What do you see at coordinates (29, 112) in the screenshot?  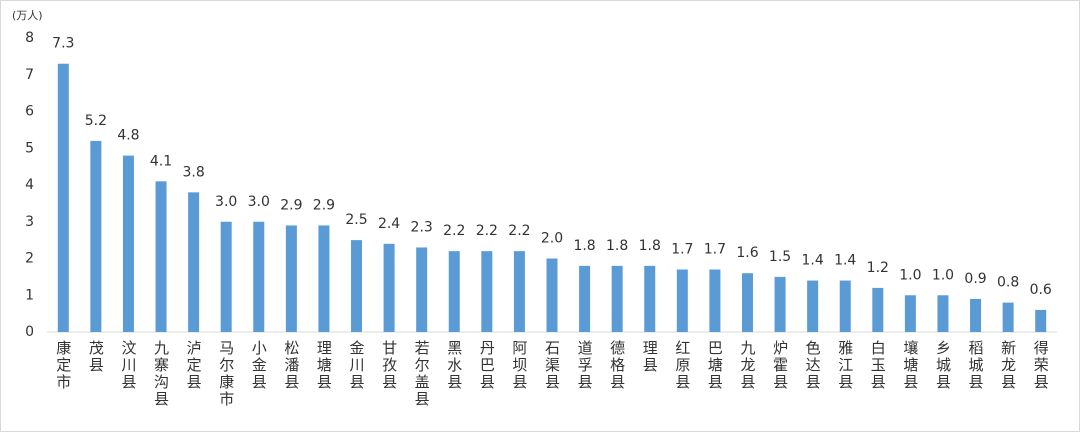 I see `y-tick-label: 6` at bounding box center [29, 112].